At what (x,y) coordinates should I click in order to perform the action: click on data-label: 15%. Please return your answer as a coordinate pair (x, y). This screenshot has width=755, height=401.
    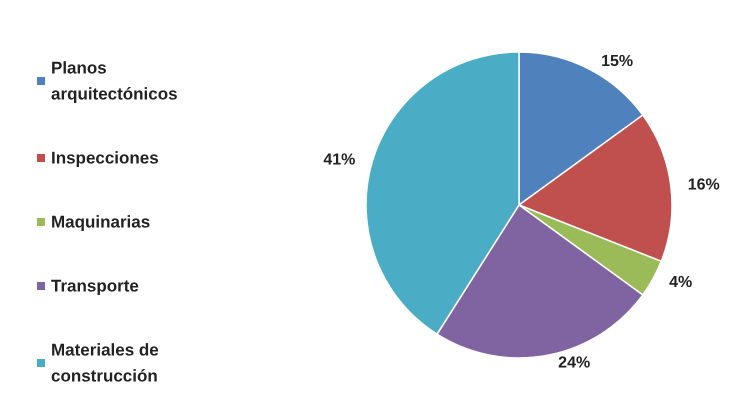
    Looking at the image, I should click on (617, 61).